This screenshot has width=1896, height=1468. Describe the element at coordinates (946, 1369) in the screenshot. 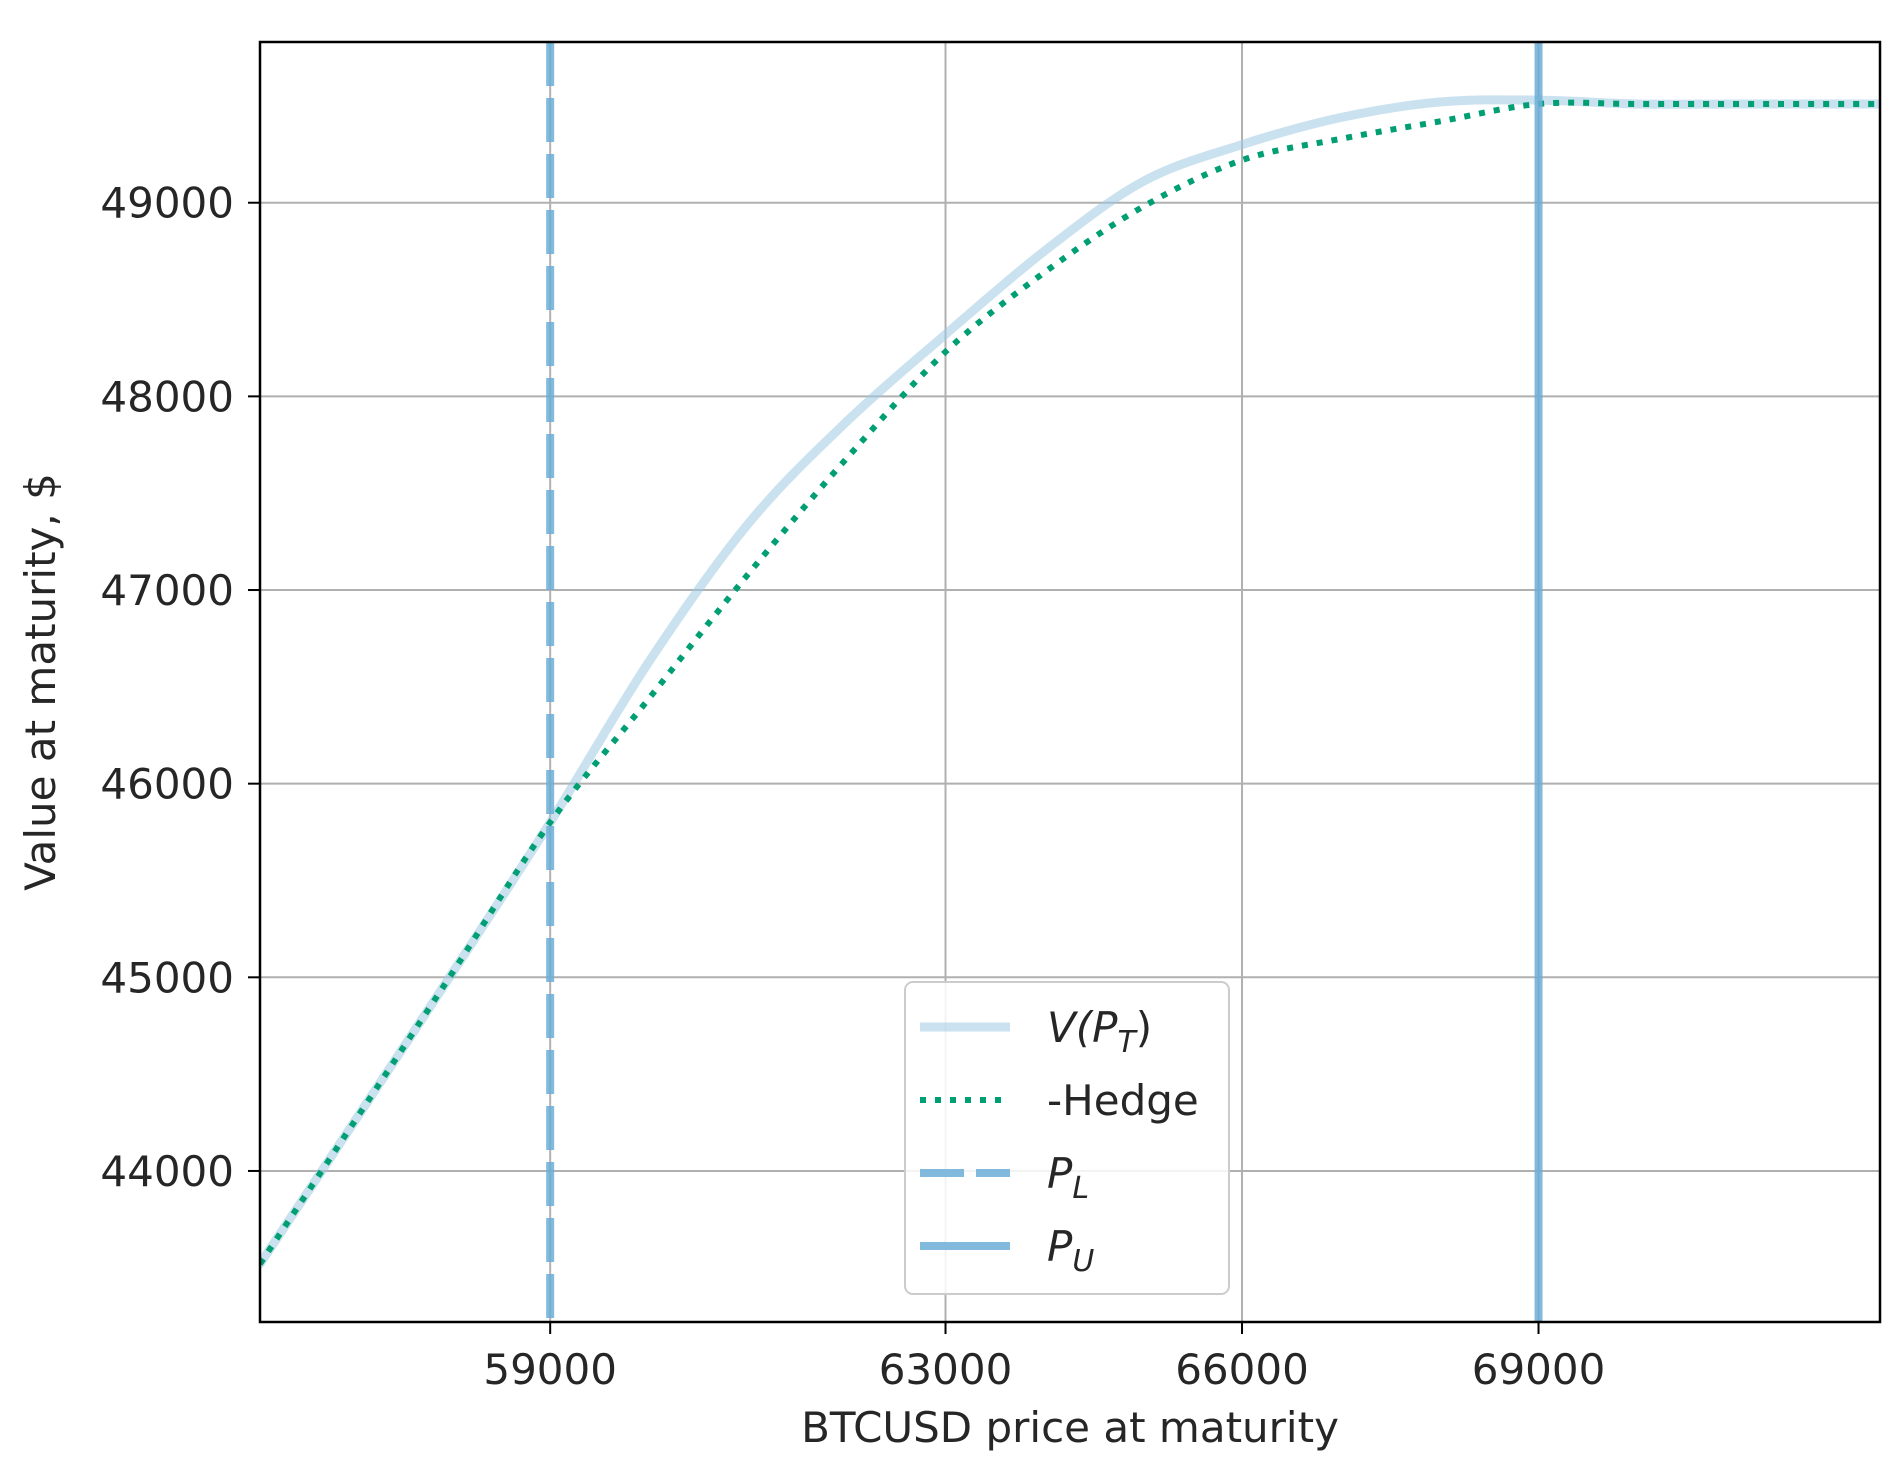

I see `x-tick-label: 63000` at that location.